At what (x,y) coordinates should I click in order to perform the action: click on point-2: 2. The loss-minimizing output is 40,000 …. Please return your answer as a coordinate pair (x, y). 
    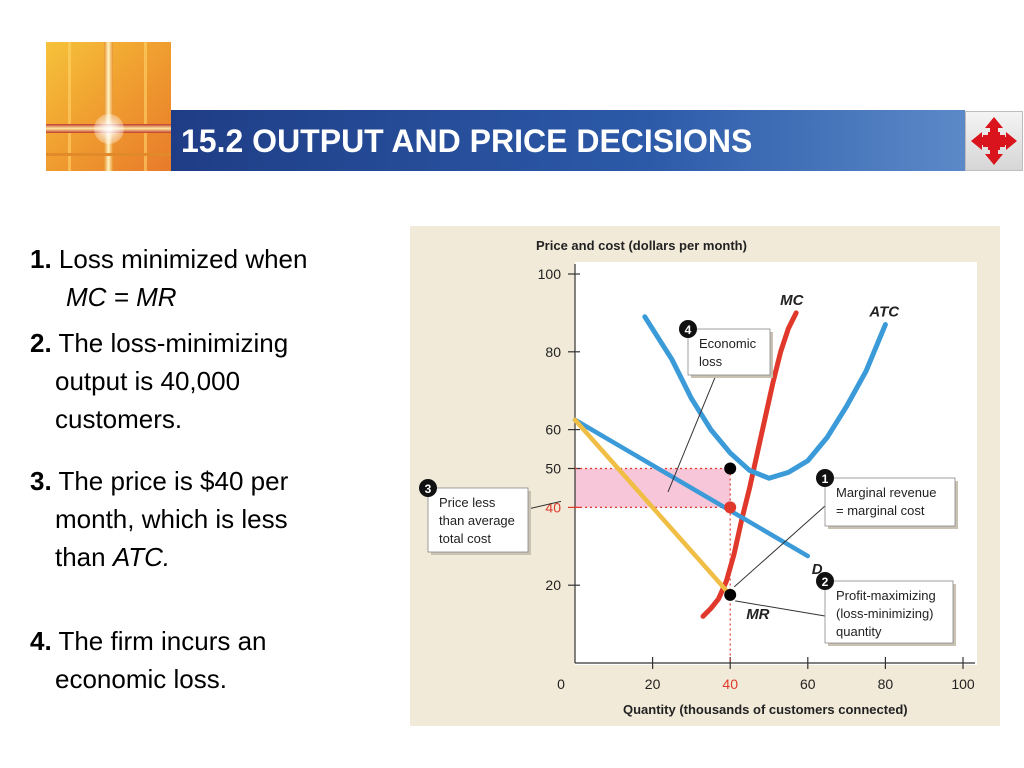
    Looking at the image, I should click on (215, 381).